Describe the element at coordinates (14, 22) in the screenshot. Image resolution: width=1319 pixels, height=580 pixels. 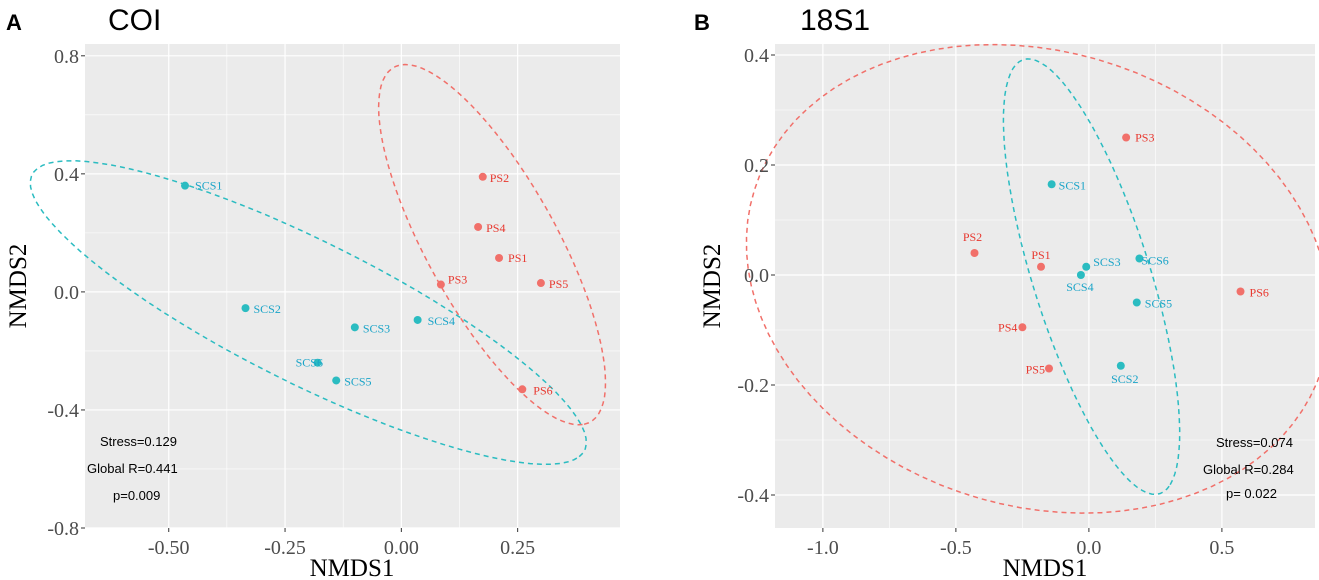
I see `panel-label-a: A` at that location.